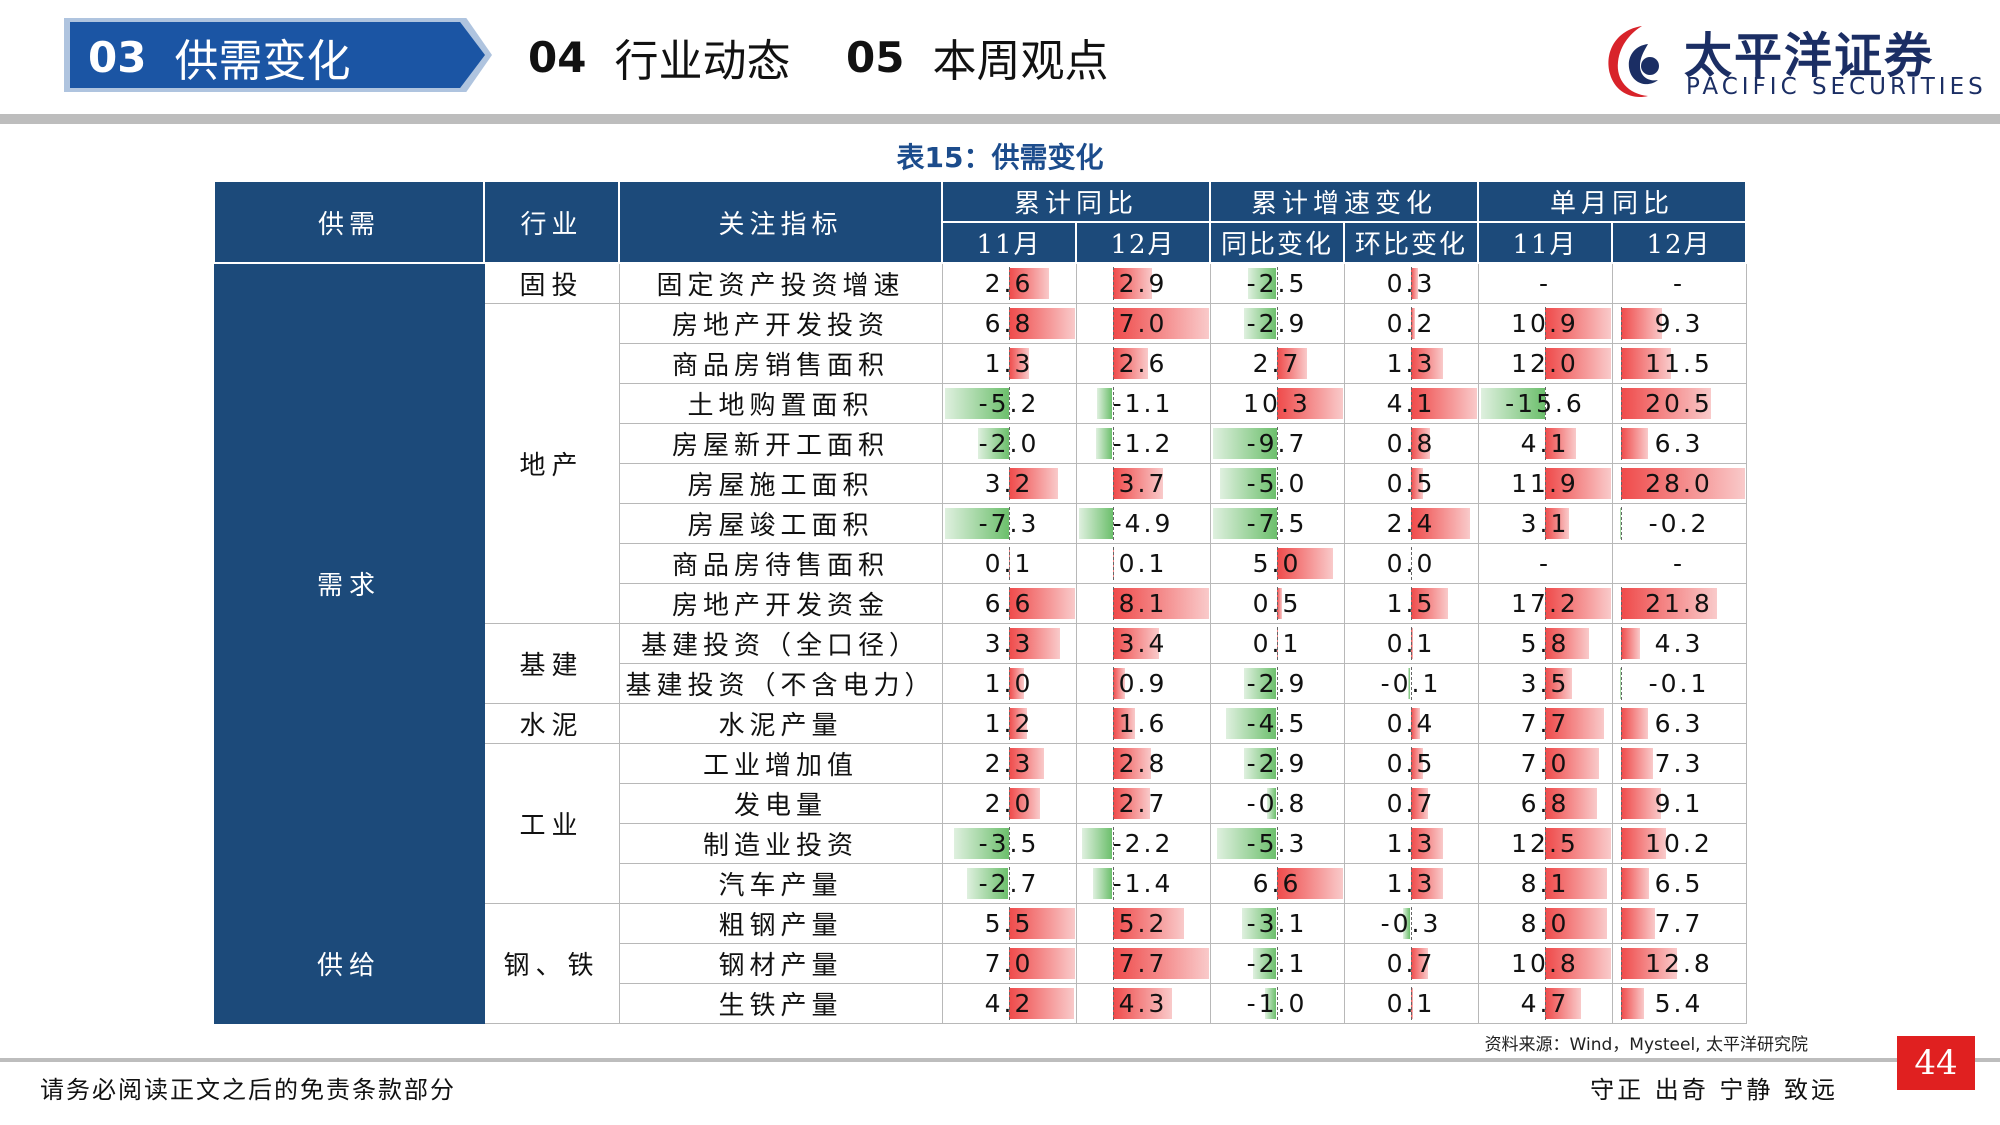  What do you see at coordinates (1009, 803) in the screenshot?
I see `value-text: 2.0` at bounding box center [1009, 803].